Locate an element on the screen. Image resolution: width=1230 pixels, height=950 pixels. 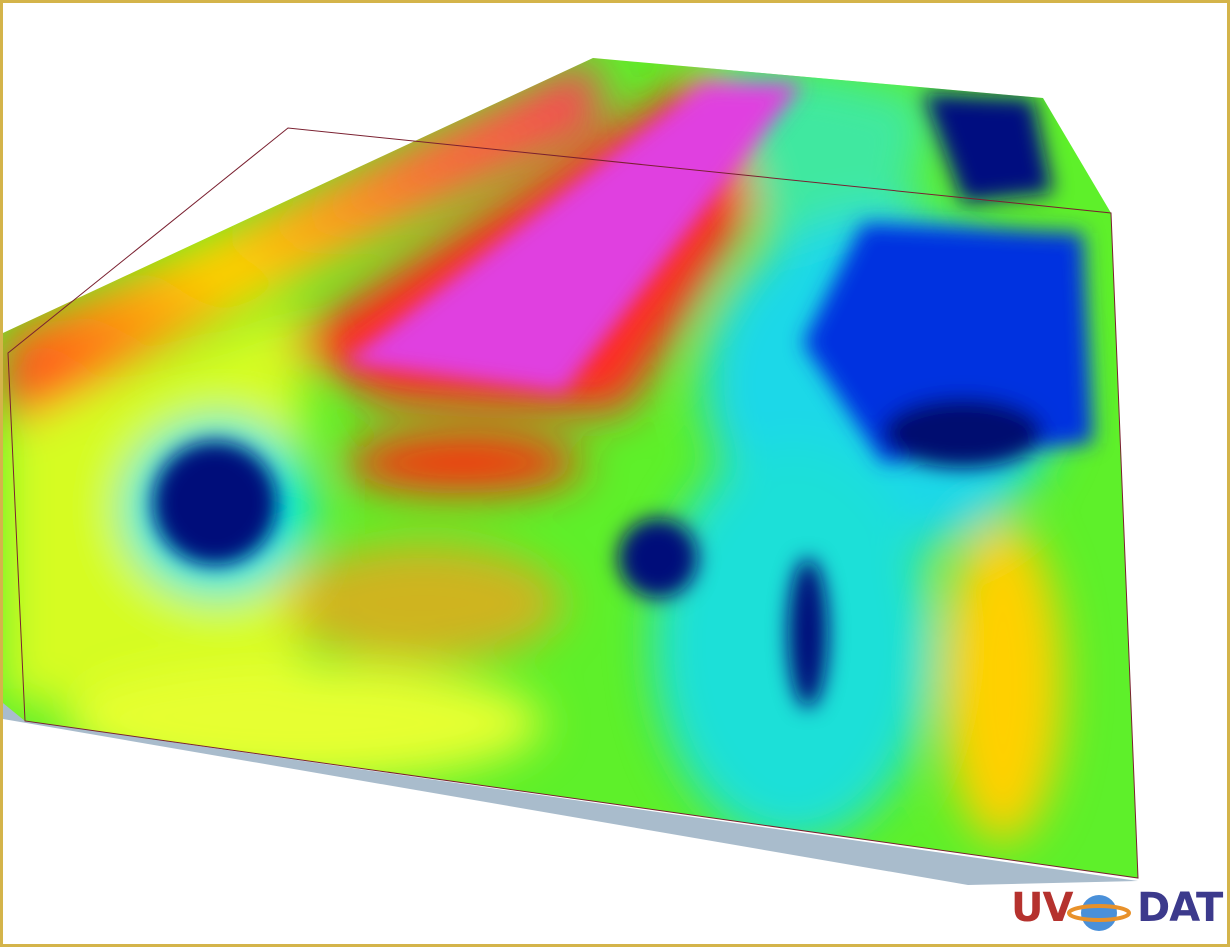
logo: UV DAT is located at coordinates (1116, 911).